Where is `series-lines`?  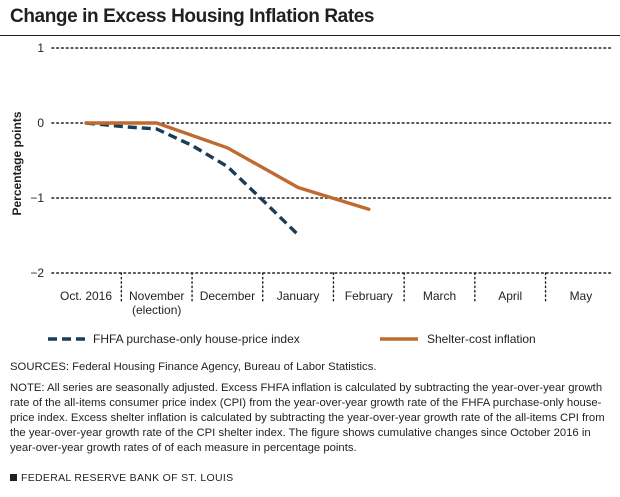 series-lines is located at coordinates (227, 179).